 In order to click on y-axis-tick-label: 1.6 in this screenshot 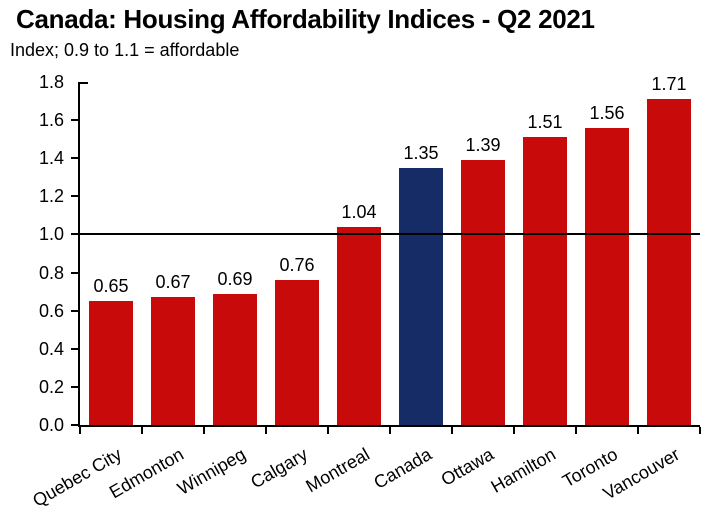, I will do `click(51, 120)`.